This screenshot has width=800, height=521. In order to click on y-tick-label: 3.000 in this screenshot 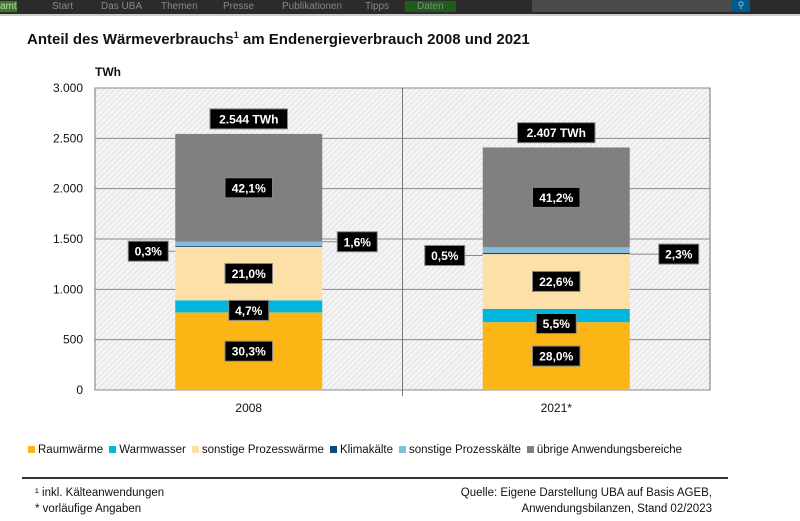, I will do `click(68, 88)`.